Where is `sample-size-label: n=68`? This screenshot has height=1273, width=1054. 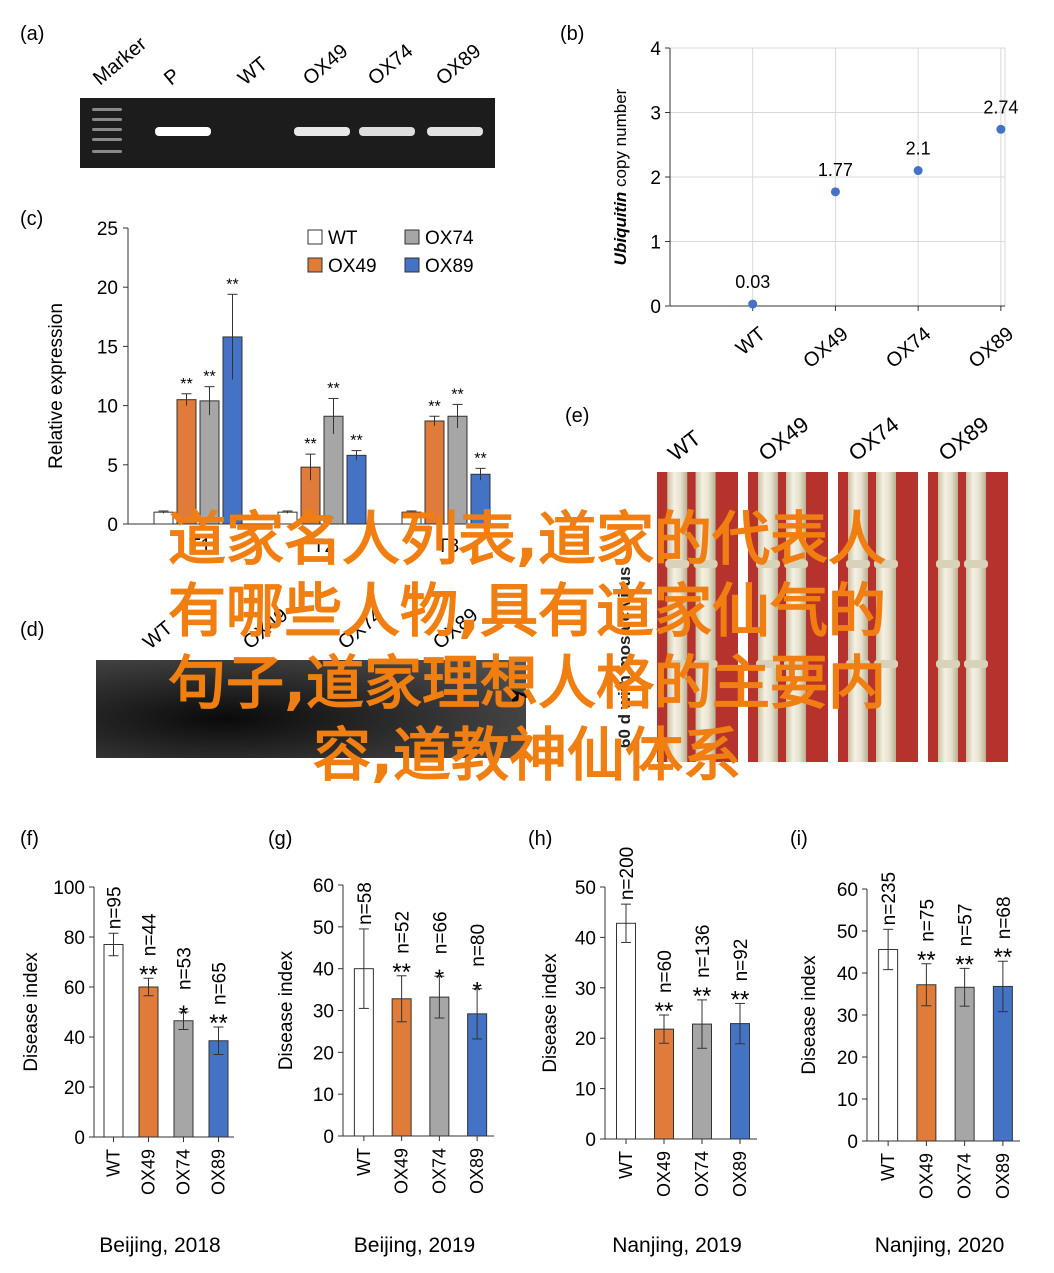 sample-size-label: n=68 is located at coordinates (1004, 917).